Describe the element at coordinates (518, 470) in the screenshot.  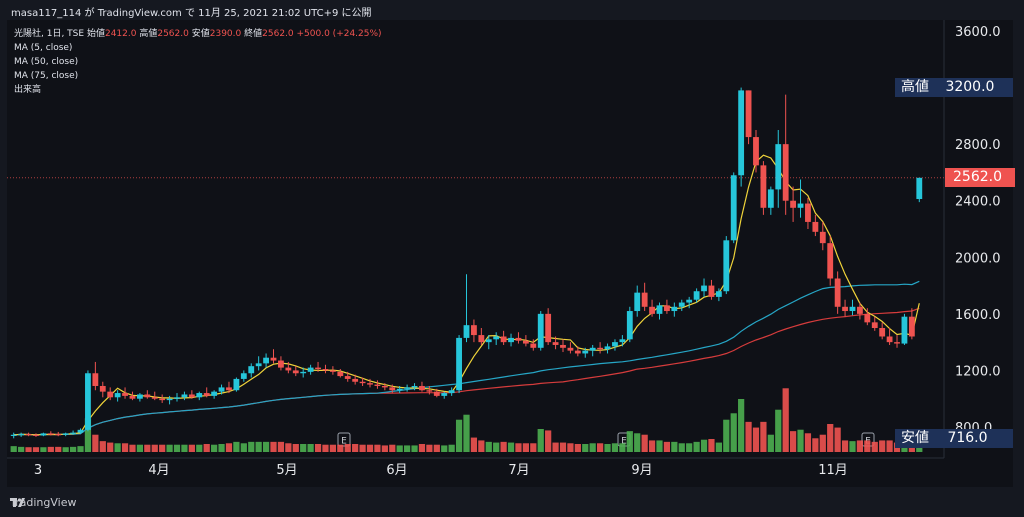
I see `x-tick-label: 7月` at that location.